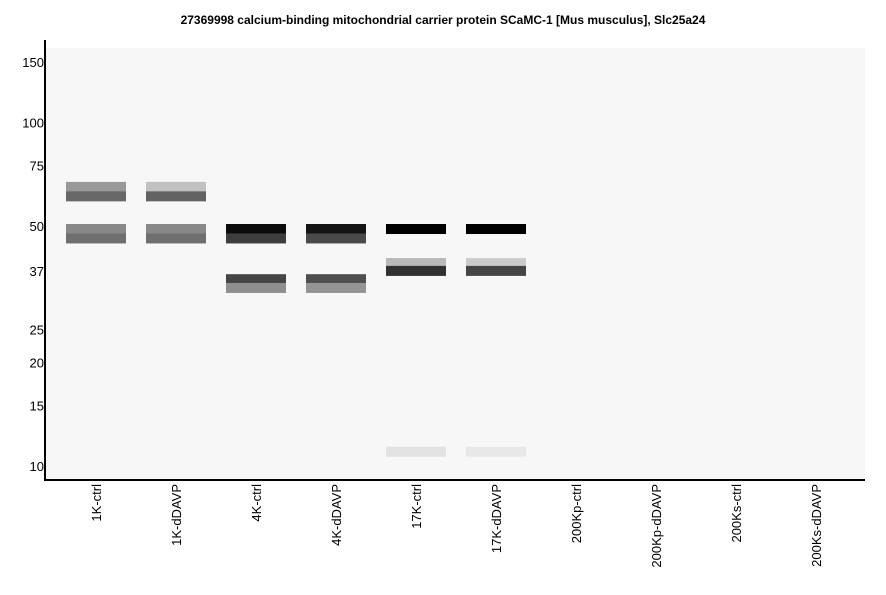 Image resolution: width=886 pixels, height=595 pixels. I want to click on y-tick-label: 37, so click(37, 271).